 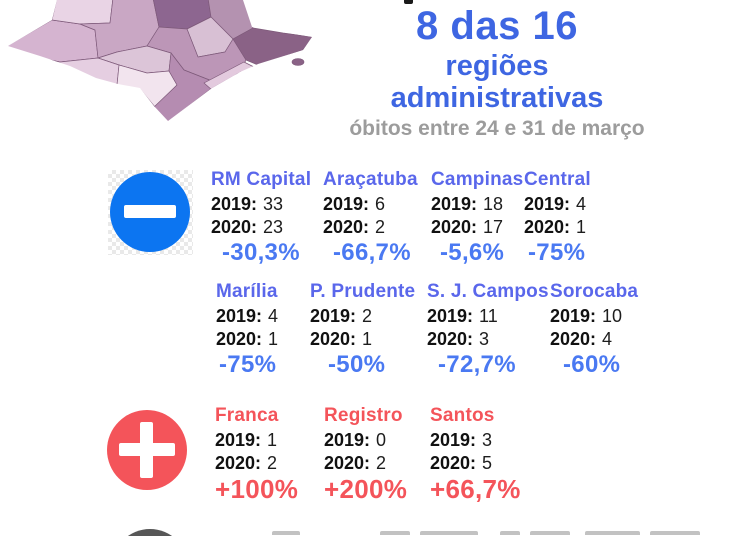 What do you see at coordinates (462, 316) in the screenshot?
I see `year-2019-line: 2019: 11` at bounding box center [462, 316].